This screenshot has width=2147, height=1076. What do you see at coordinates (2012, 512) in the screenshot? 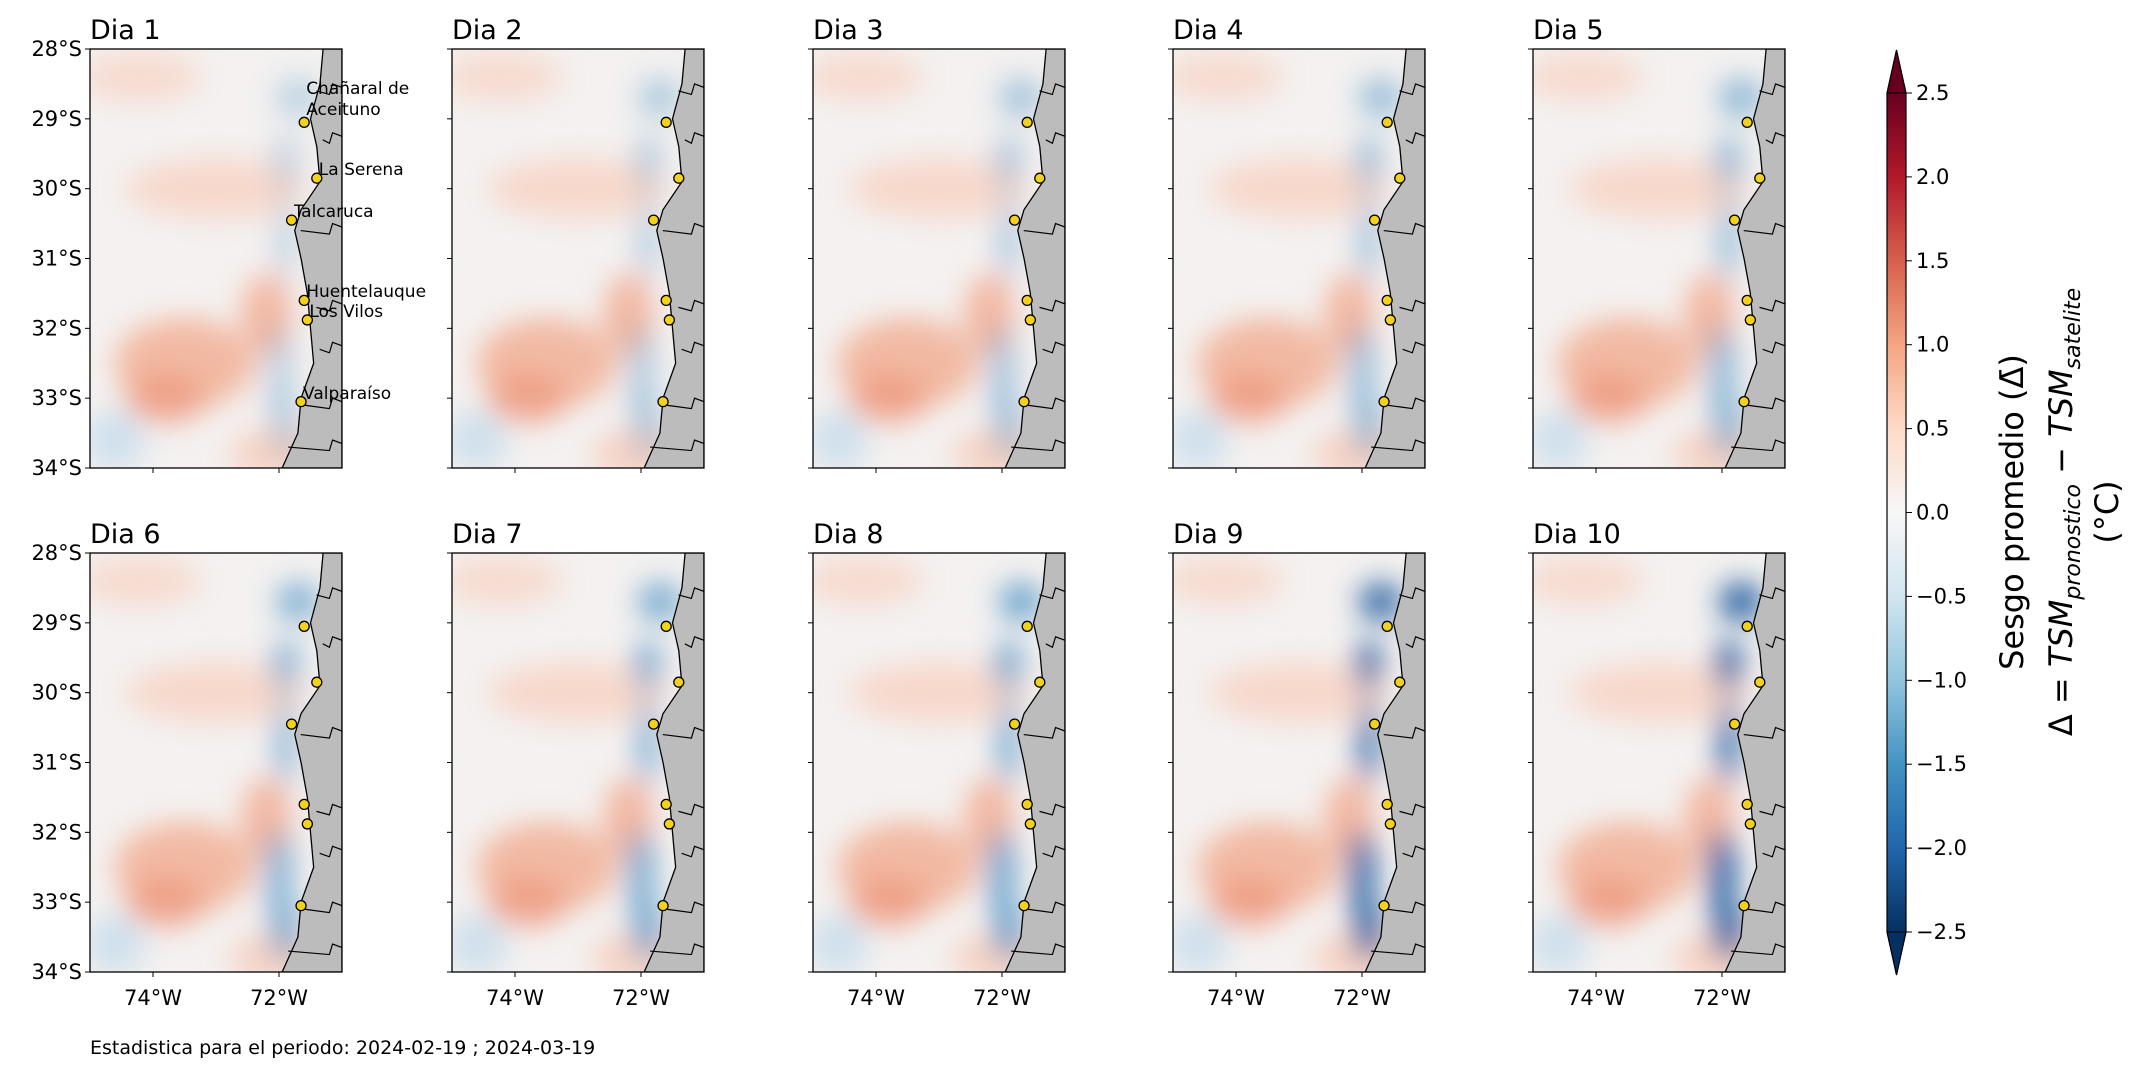
I see `colorbar-label: Sesgo promedio (Δ̄)` at bounding box center [2012, 512].